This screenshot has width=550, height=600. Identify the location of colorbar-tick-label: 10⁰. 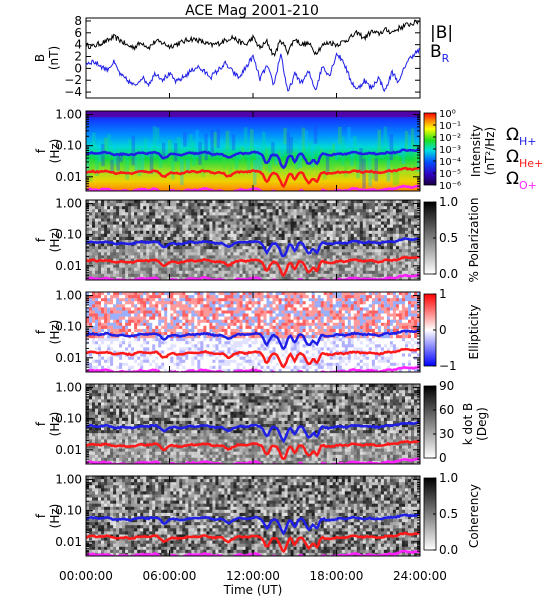
(447, 114).